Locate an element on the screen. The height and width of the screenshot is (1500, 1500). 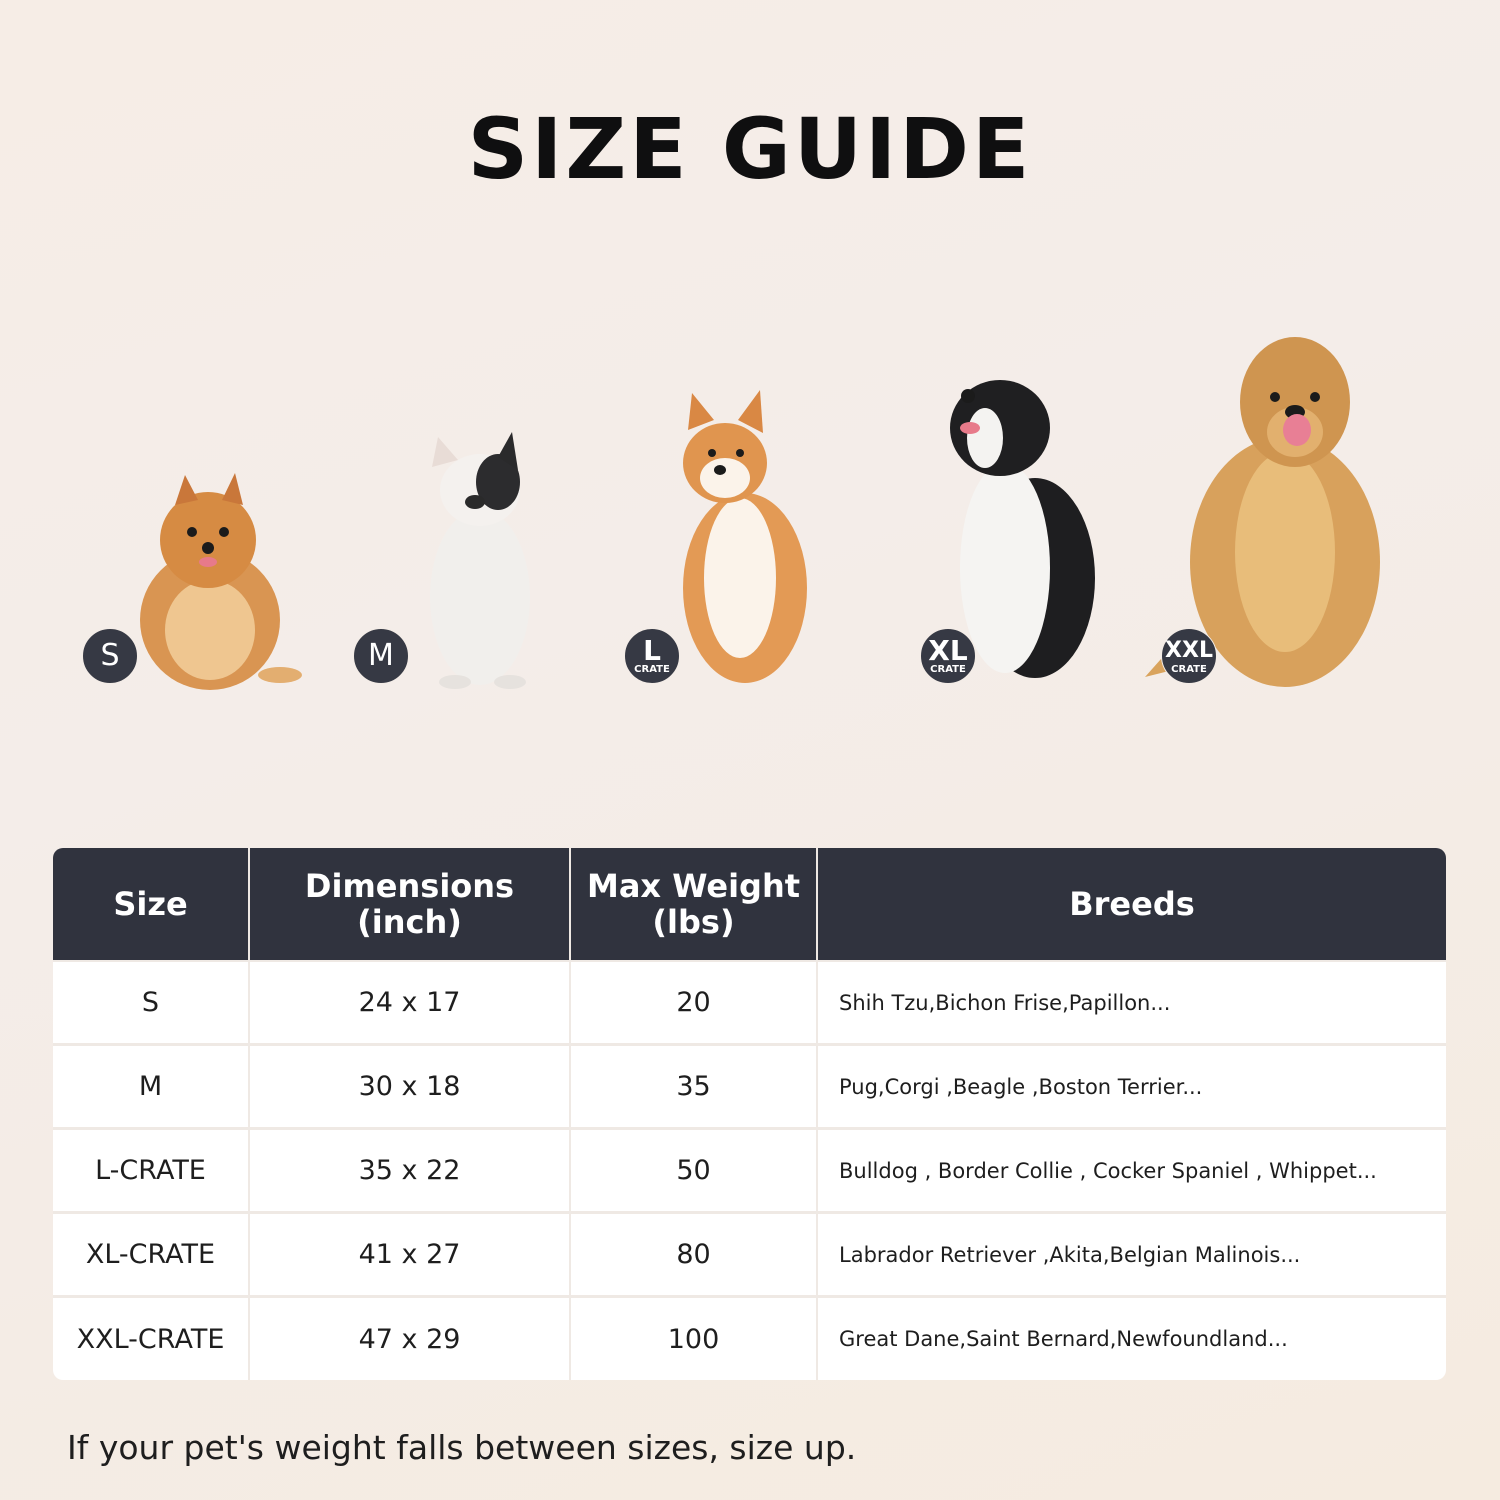
golden-retriever-image is located at coordinates (1262, 512).